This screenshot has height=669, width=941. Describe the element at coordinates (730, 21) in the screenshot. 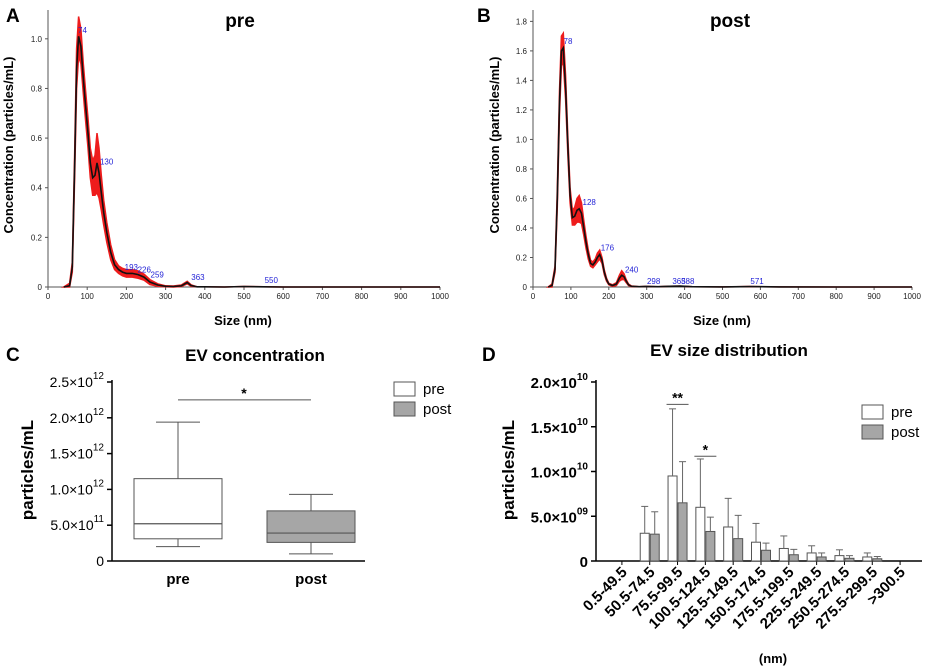

I see `panel-b-title: post` at that location.